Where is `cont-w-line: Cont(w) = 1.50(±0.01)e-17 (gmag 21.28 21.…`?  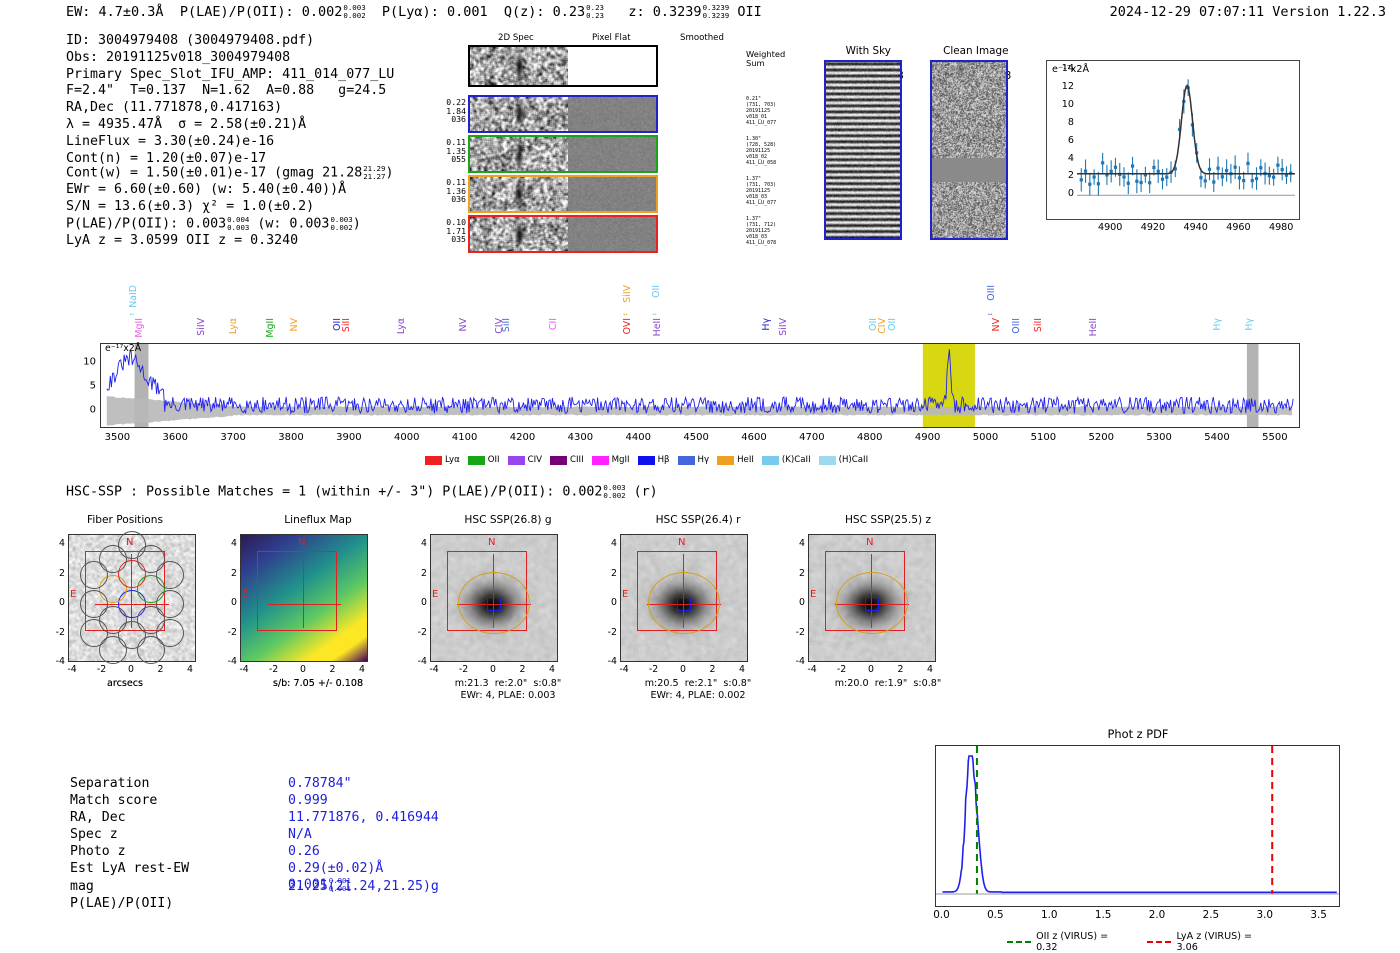 cont-w-line: Cont(w) = 1.50(±0.01)e-17 (gmag 21.28 21.… is located at coordinates (229, 173).